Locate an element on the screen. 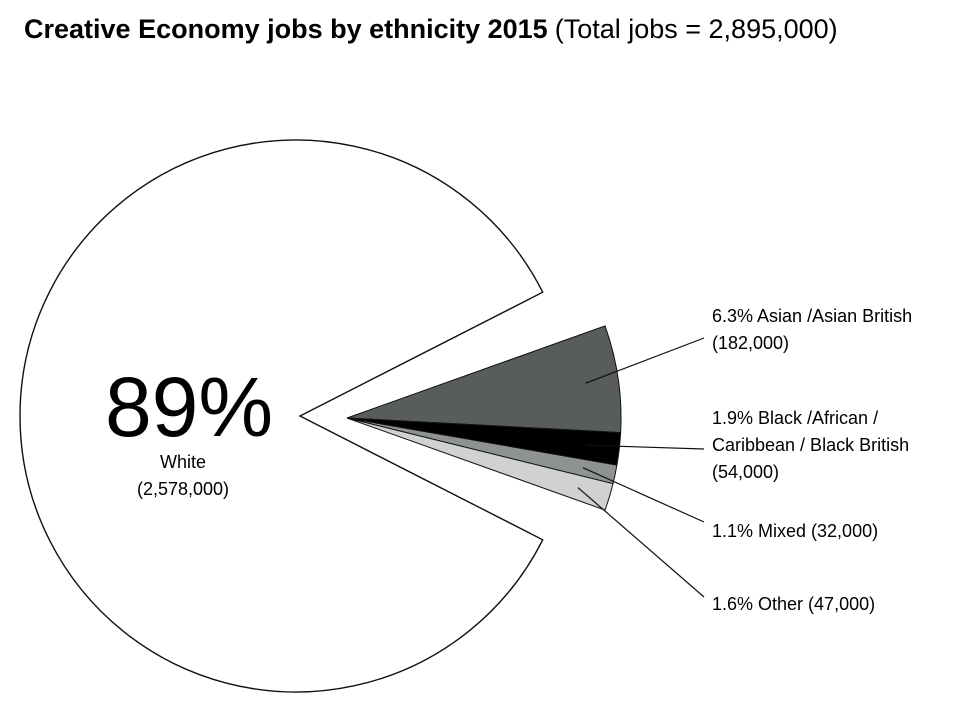  white-name-label: White is located at coordinates (183, 462).